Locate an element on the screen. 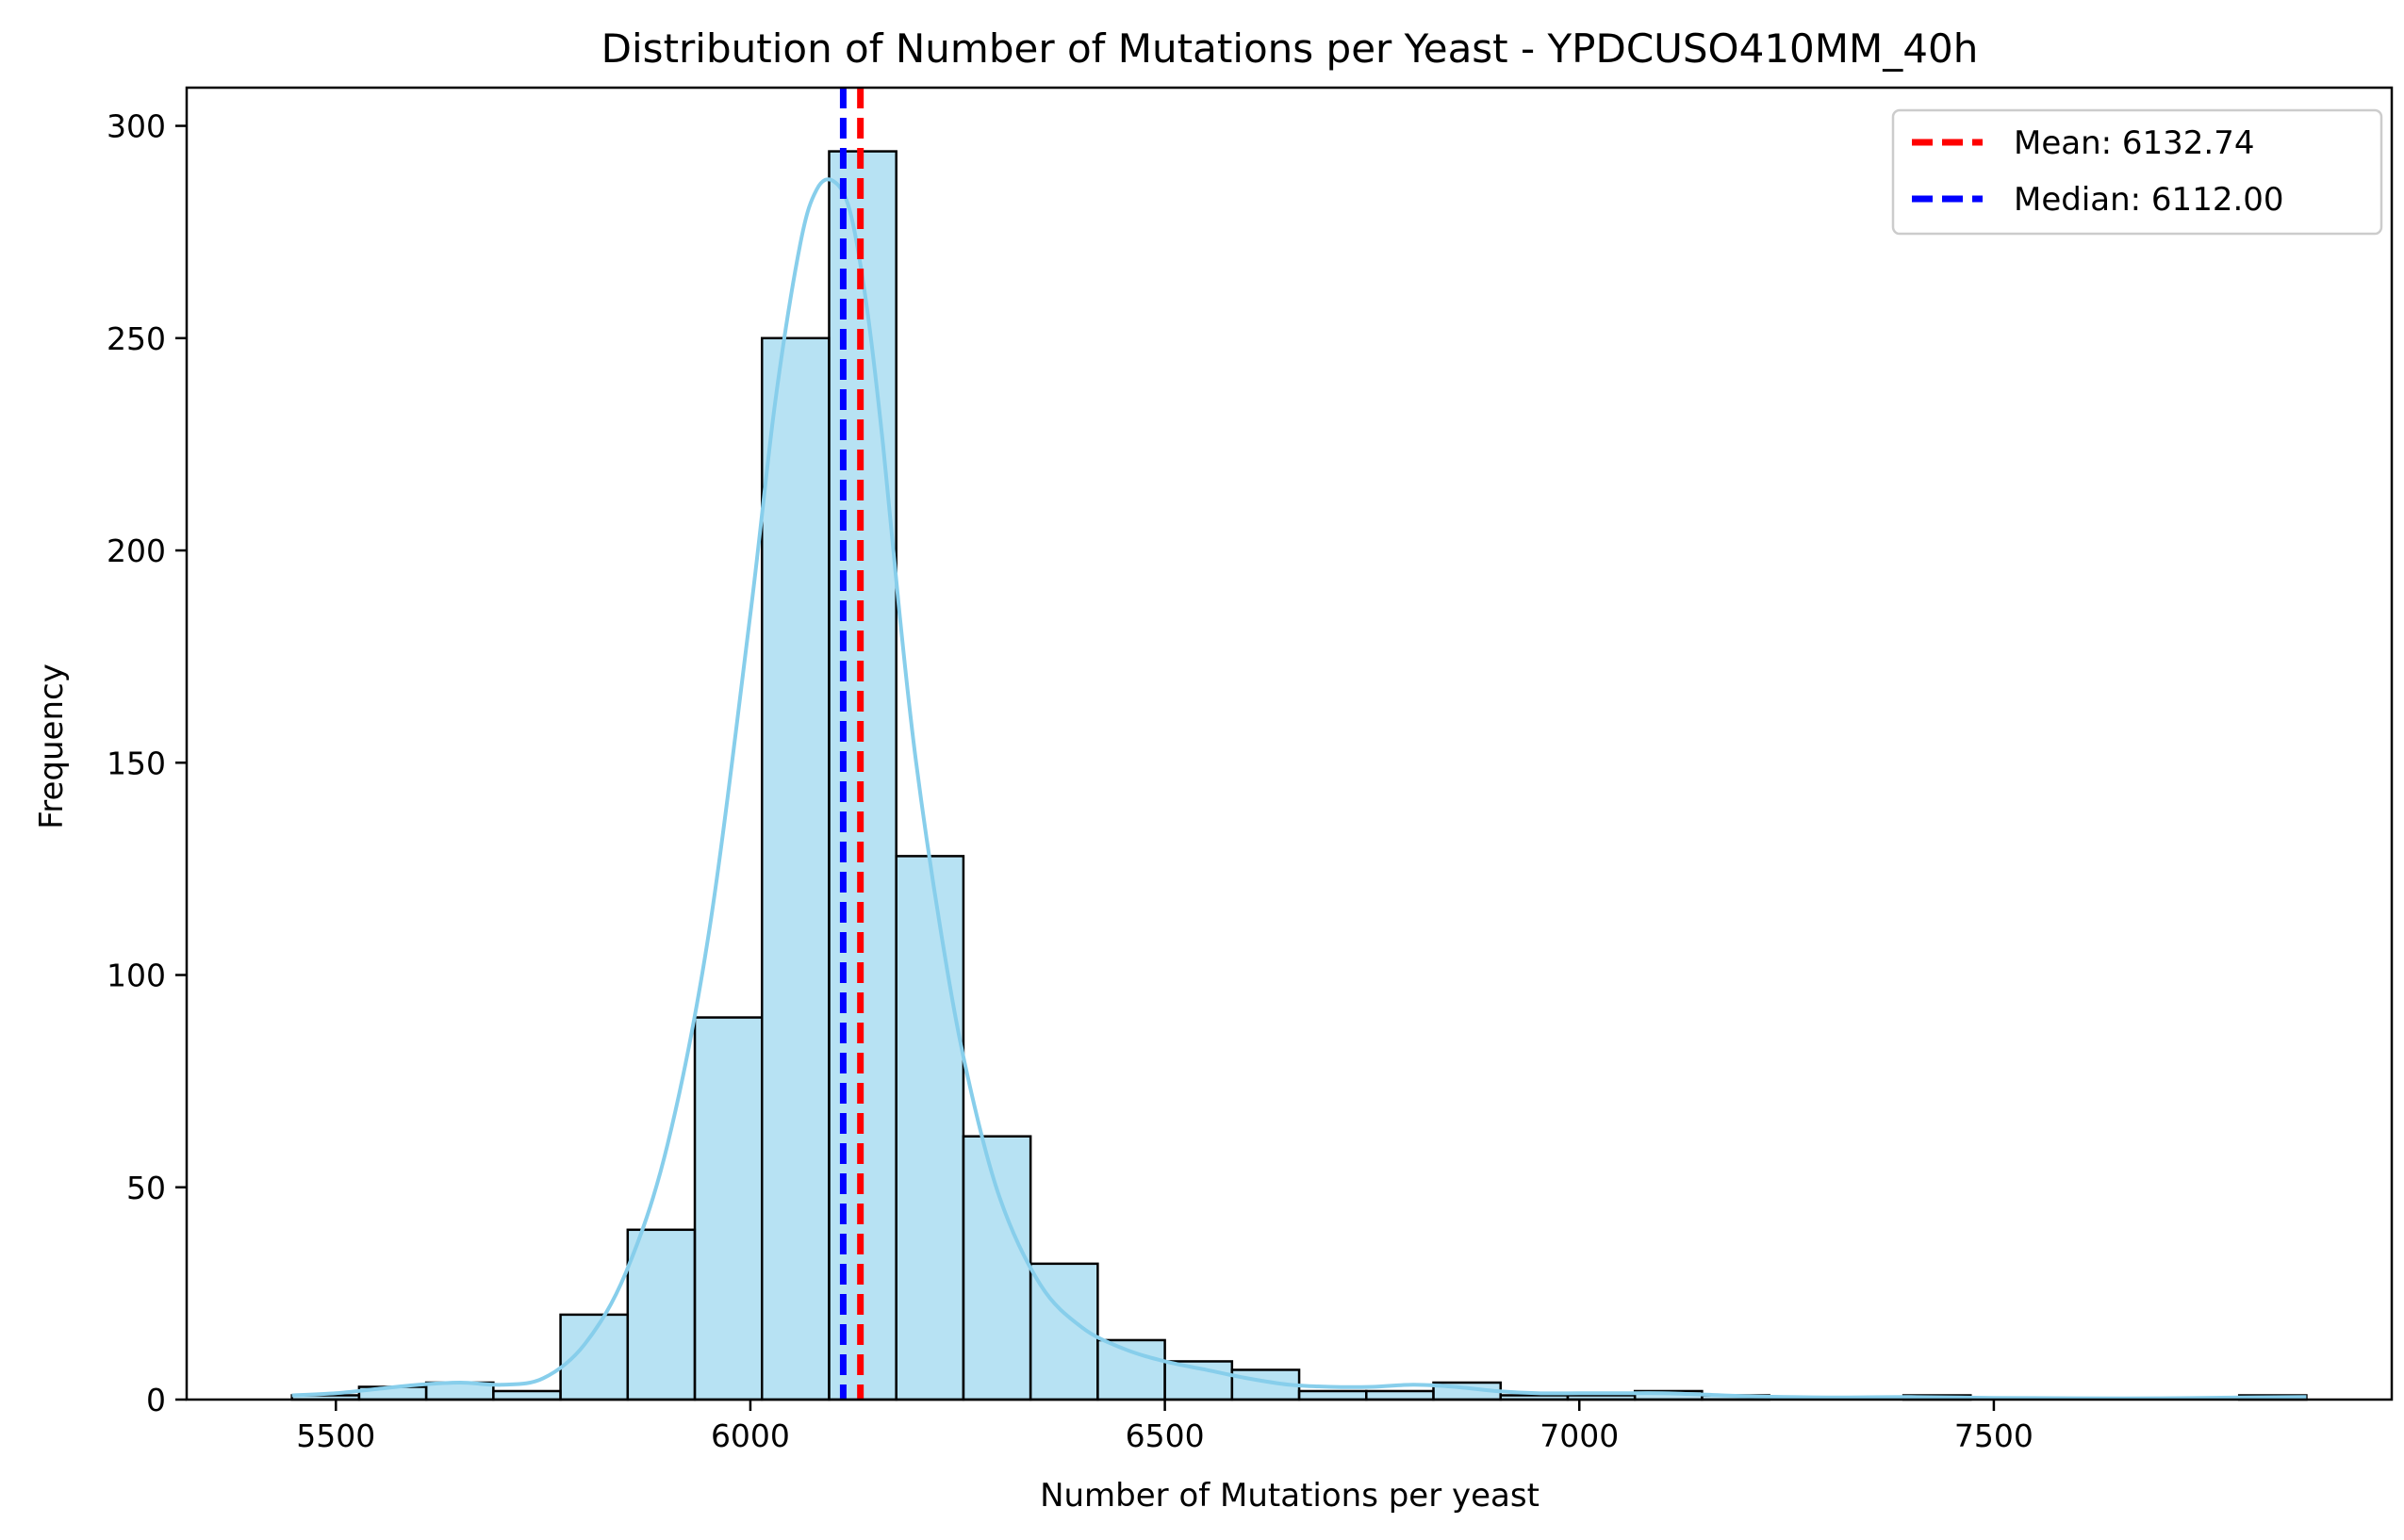  legend-box is located at coordinates (2137, 172).